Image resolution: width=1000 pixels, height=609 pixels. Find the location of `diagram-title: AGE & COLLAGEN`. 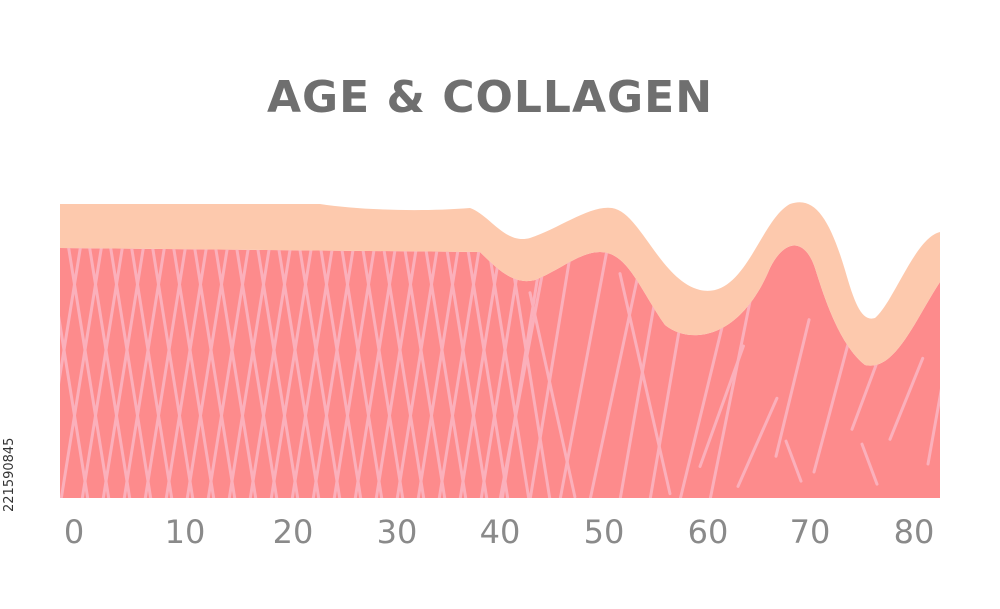

diagram-title: AGE & COLLAGEN is located at coordinates (490, 97).